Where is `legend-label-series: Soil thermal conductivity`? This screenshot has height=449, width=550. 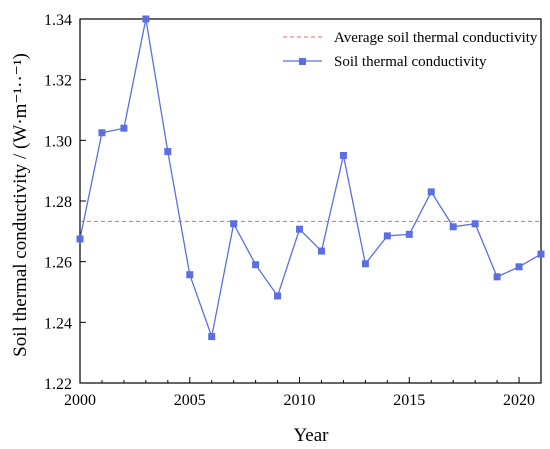 legend-label-series: Soil thermal conductivity is located at coordinates (410, 62).